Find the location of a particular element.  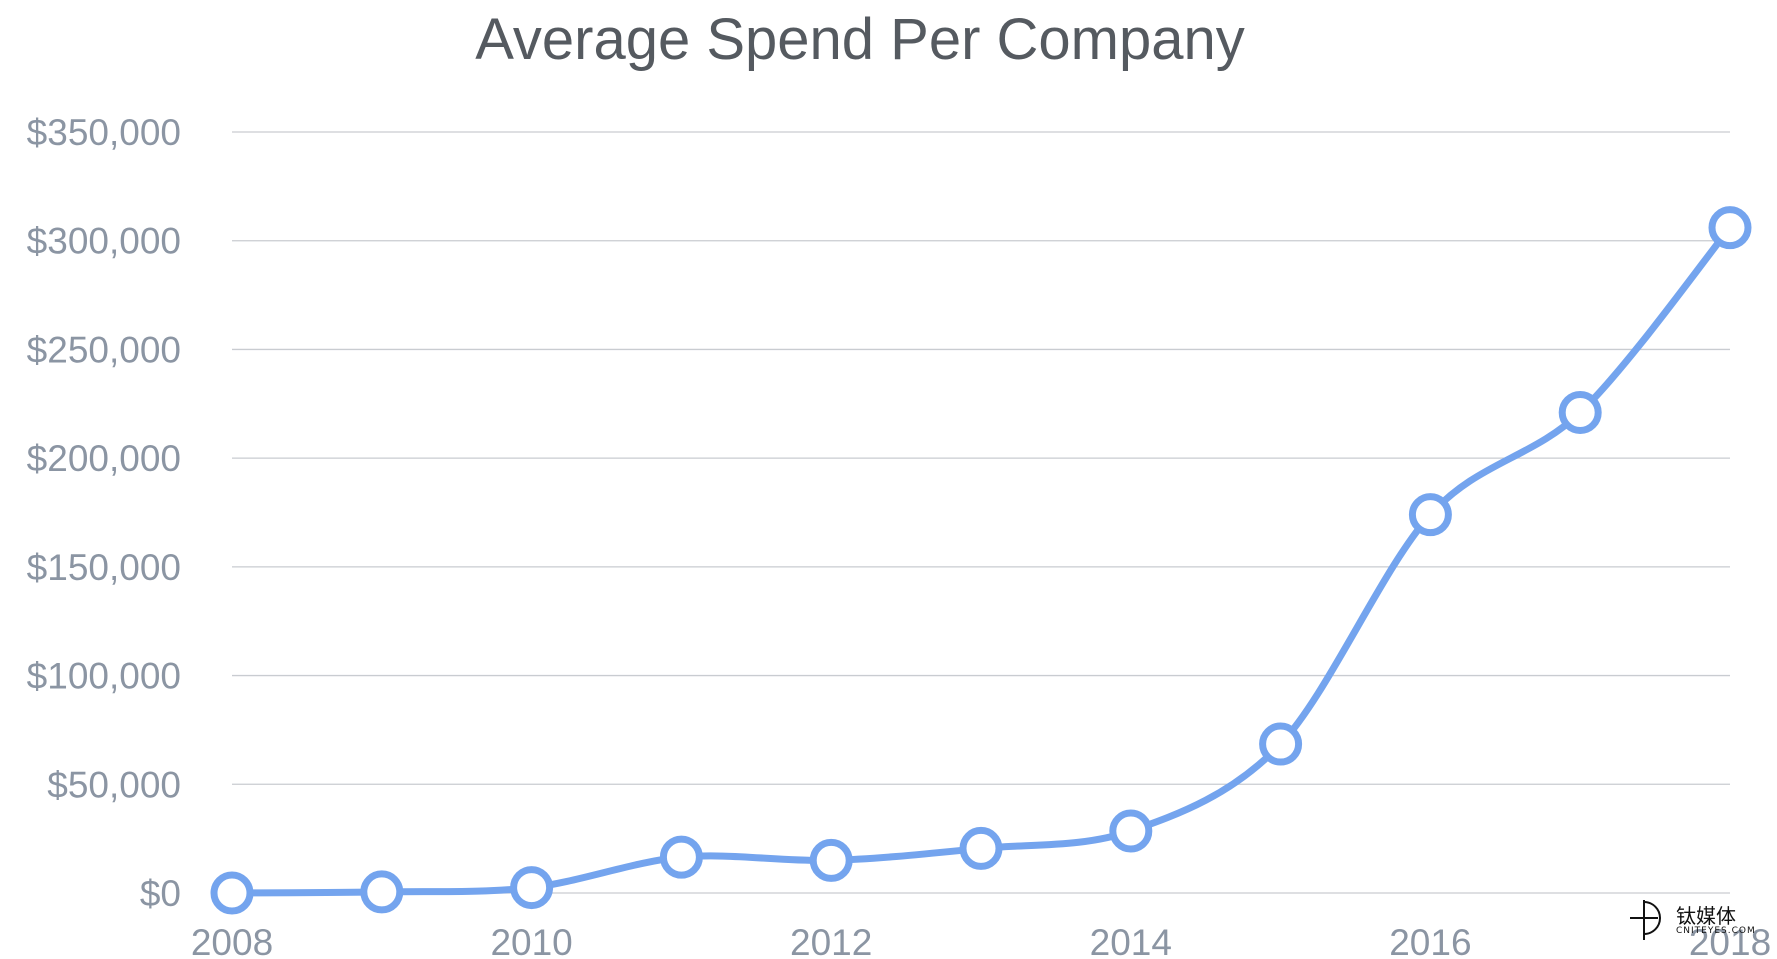

watermark-en-text: CNITEYES.COM is located at coordinates (1716, 931).